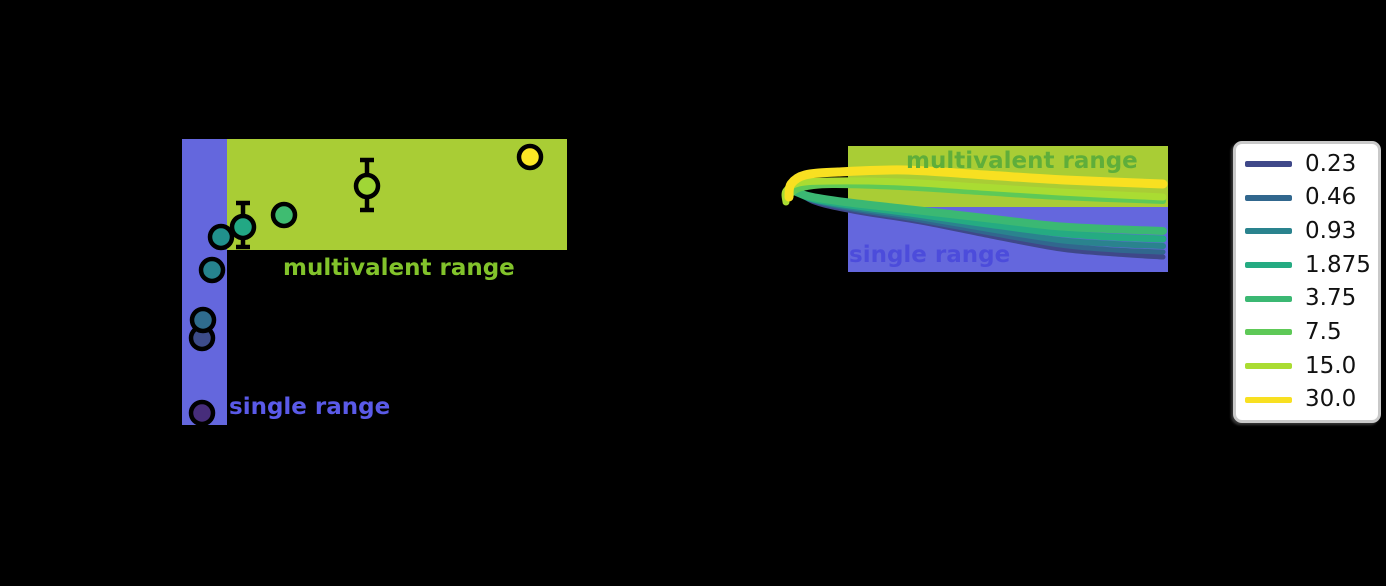 The image size is (1386, 586). Describe the element at coordinates (309, 407) in the screenshot. I see `annotation-left-single-range: single range` at that location.